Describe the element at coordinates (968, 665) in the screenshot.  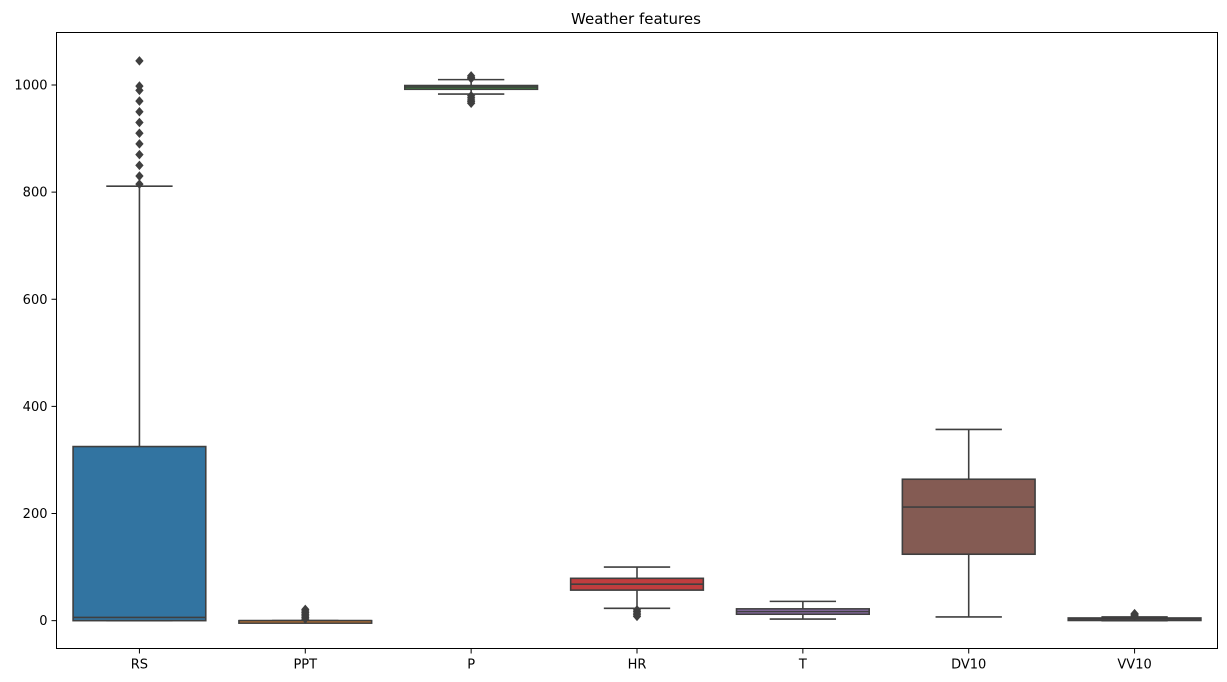
I see `x-tick-label: DV10` at that location.